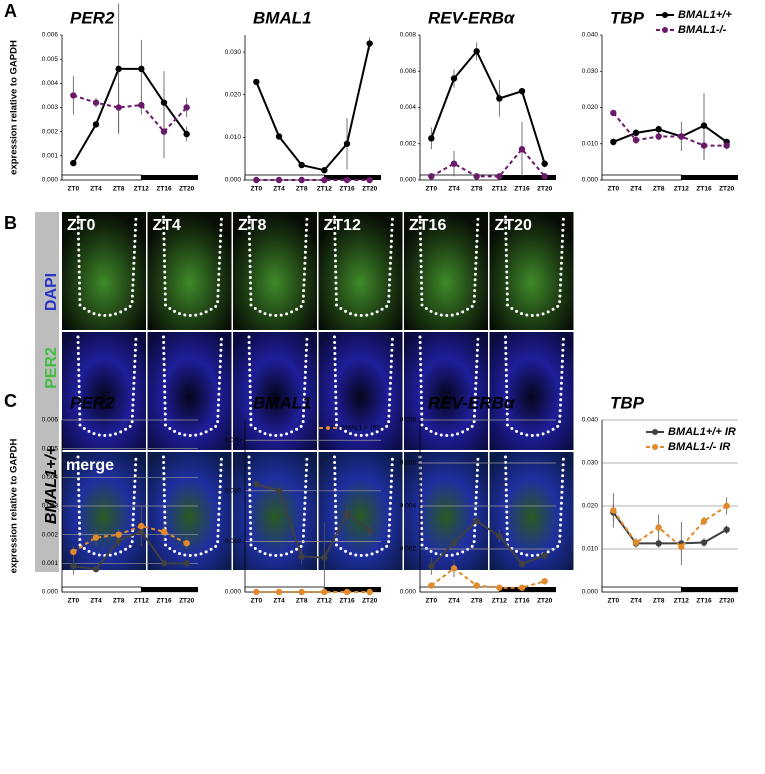 This screenshot has height=774, width=765. Describe the element at coordinates (655, 447) in the screenshot. I see `legend-marker` at that location.